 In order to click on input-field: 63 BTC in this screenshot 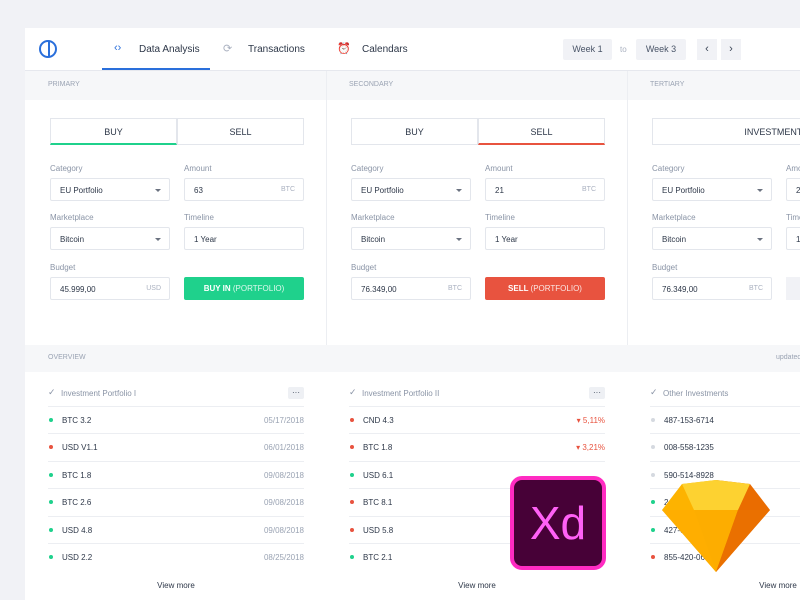, I will do `click(244, 189)`.